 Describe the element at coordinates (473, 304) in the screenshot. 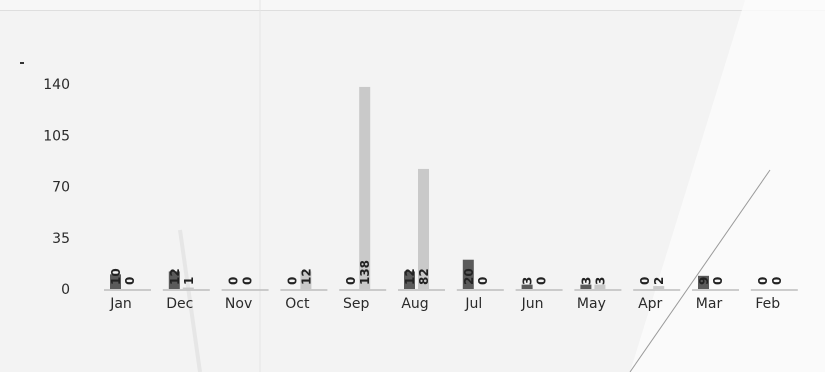

I see `x-category-label: Jul` at that location.